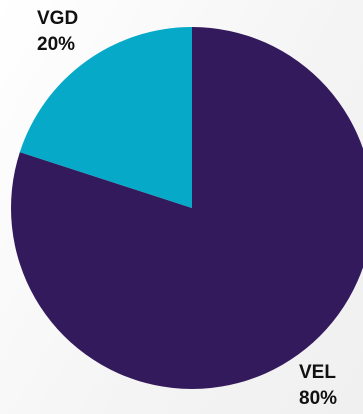 This screenshot has width=363, height=414. I want to click on label-vel-name: VEL, so click(317, 372).